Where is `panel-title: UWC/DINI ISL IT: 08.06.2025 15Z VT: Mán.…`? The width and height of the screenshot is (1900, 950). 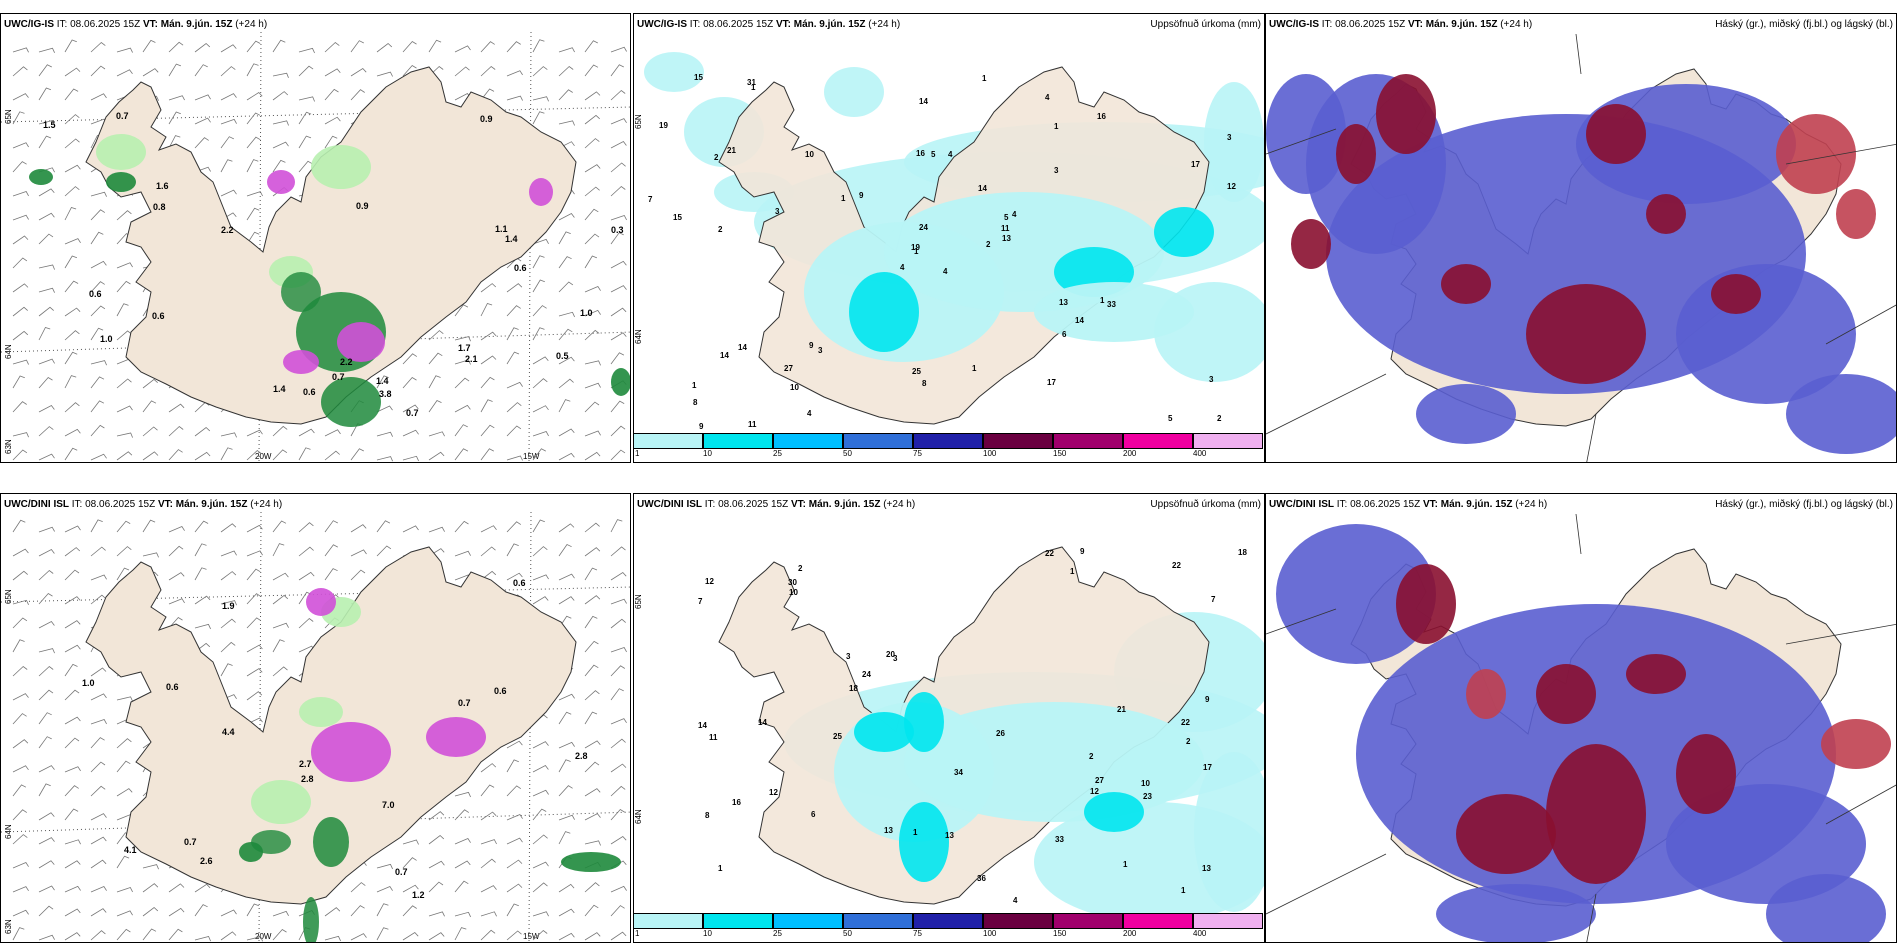
panel-title: UWC/DINI ISL IT: 08.06.2025 15Z VT: Mán.… is located at coordinates (143, 504).